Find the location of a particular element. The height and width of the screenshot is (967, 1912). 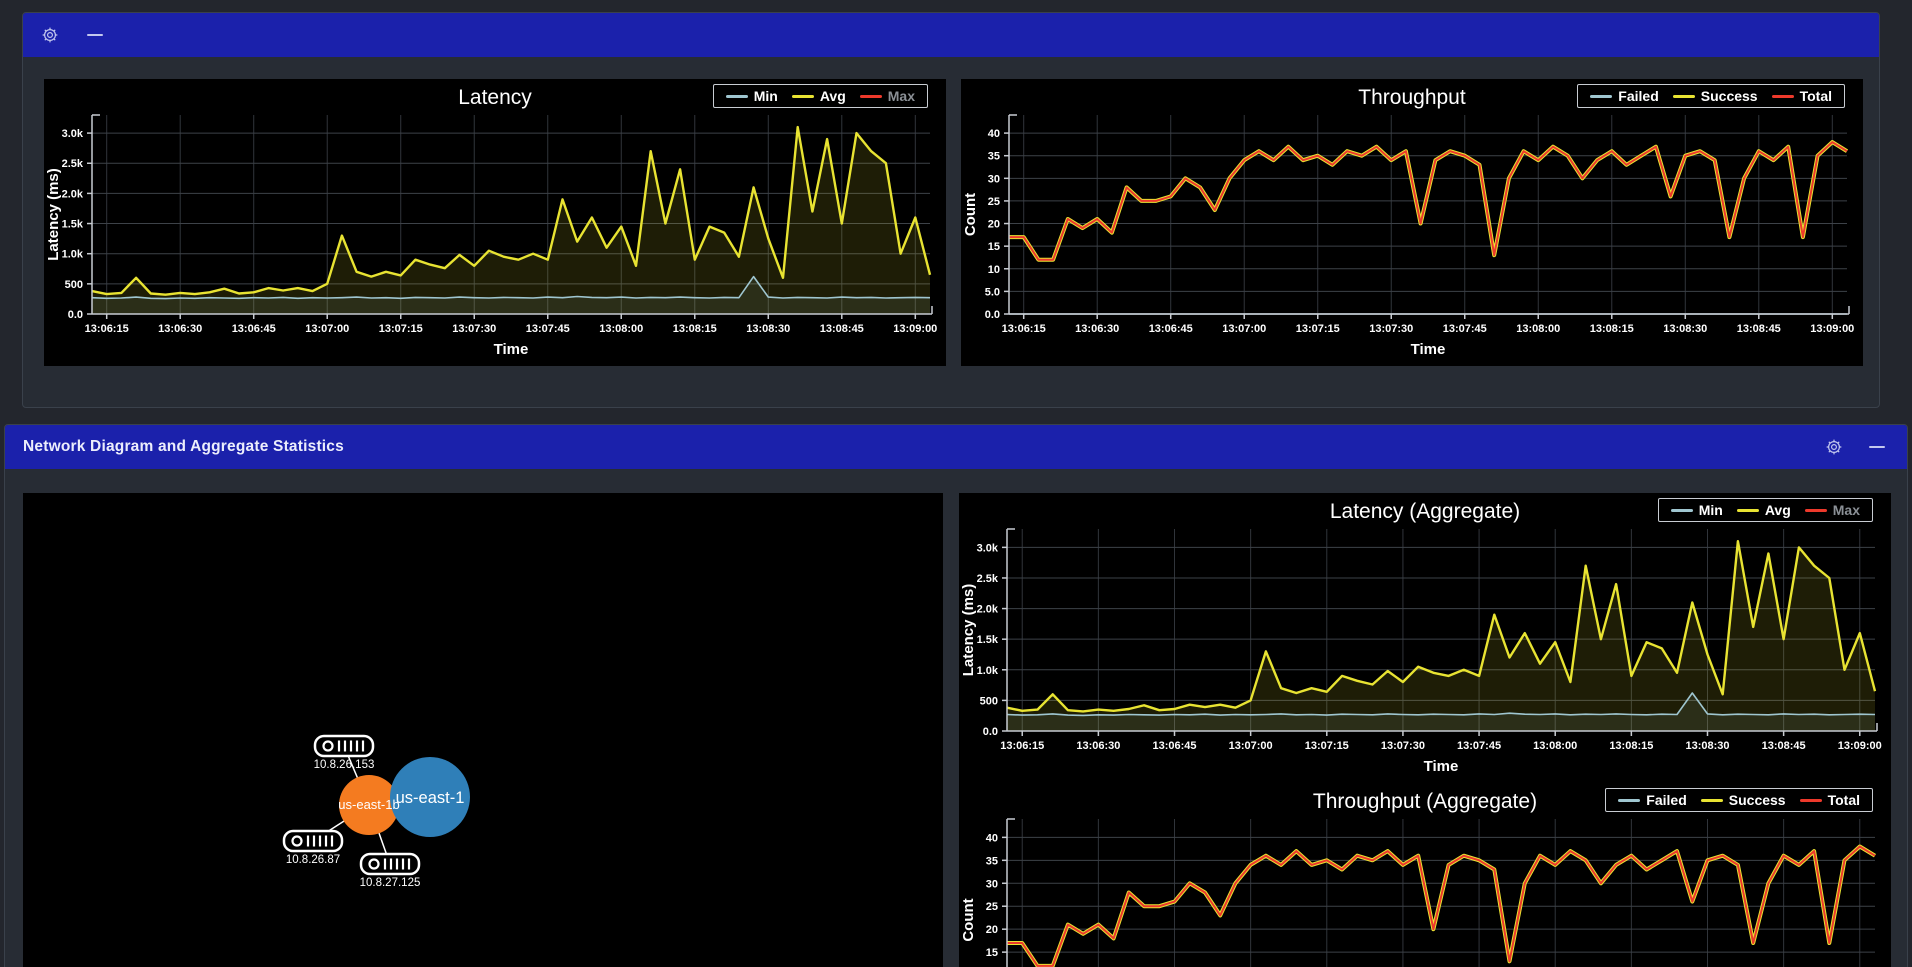

minimize-icon is located at coordinates (95, 35).